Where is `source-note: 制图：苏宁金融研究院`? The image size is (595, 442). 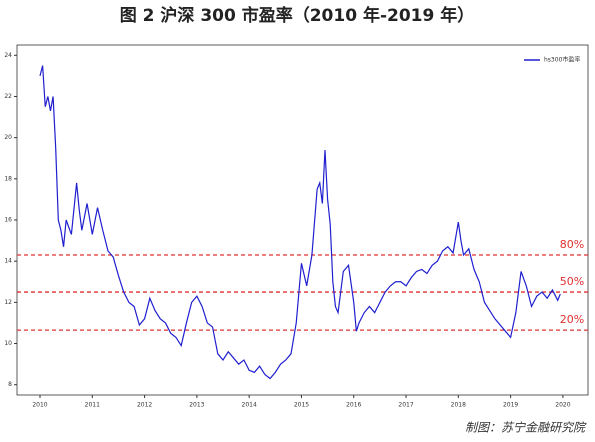
source-note: 制图：苏宁金融研究院 is located at coordinates (526, 428).